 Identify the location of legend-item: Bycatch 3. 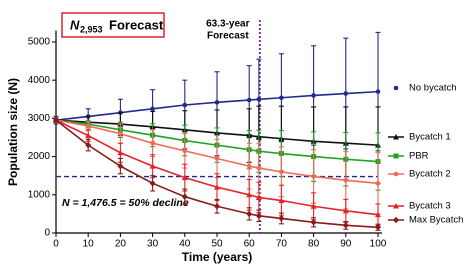
(419, 206).